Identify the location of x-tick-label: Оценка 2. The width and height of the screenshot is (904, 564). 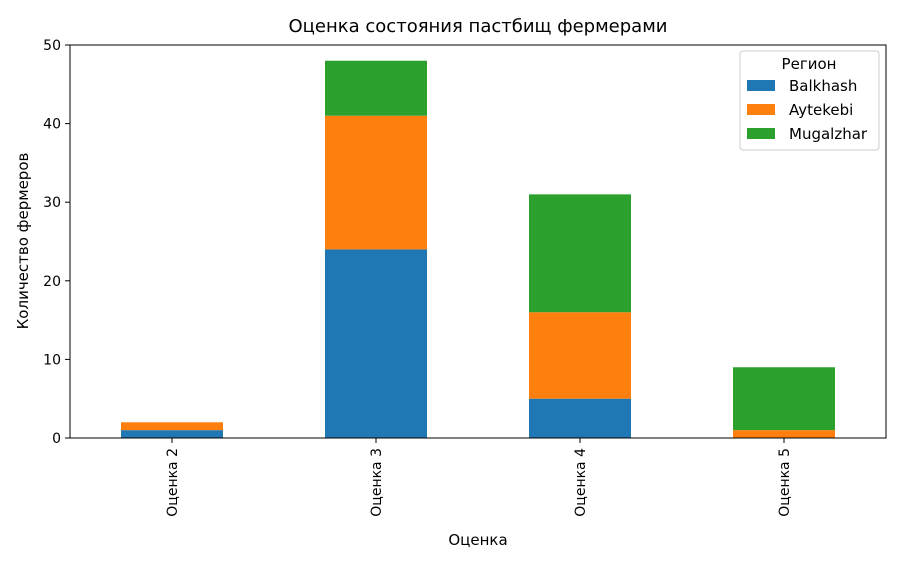
(173, 482).